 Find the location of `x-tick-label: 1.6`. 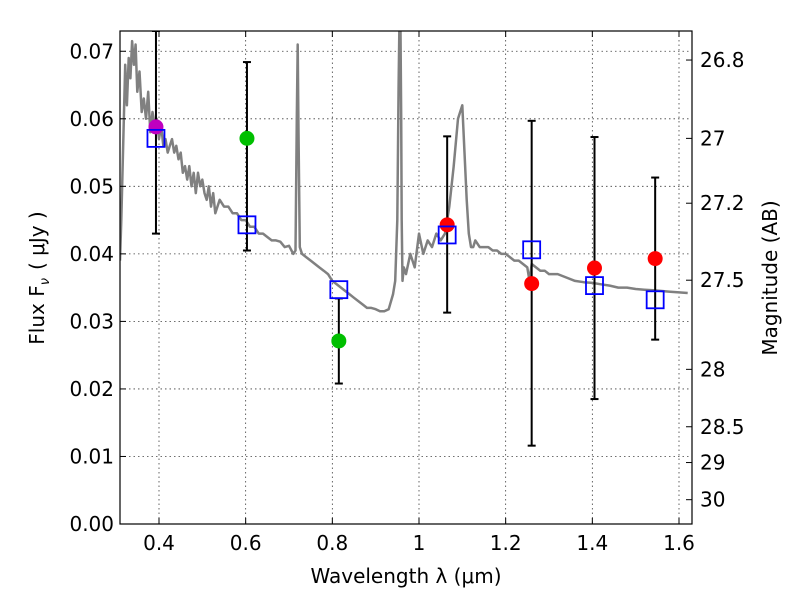

x-tick-label: 1.6 is located at coordinates (679, 543).